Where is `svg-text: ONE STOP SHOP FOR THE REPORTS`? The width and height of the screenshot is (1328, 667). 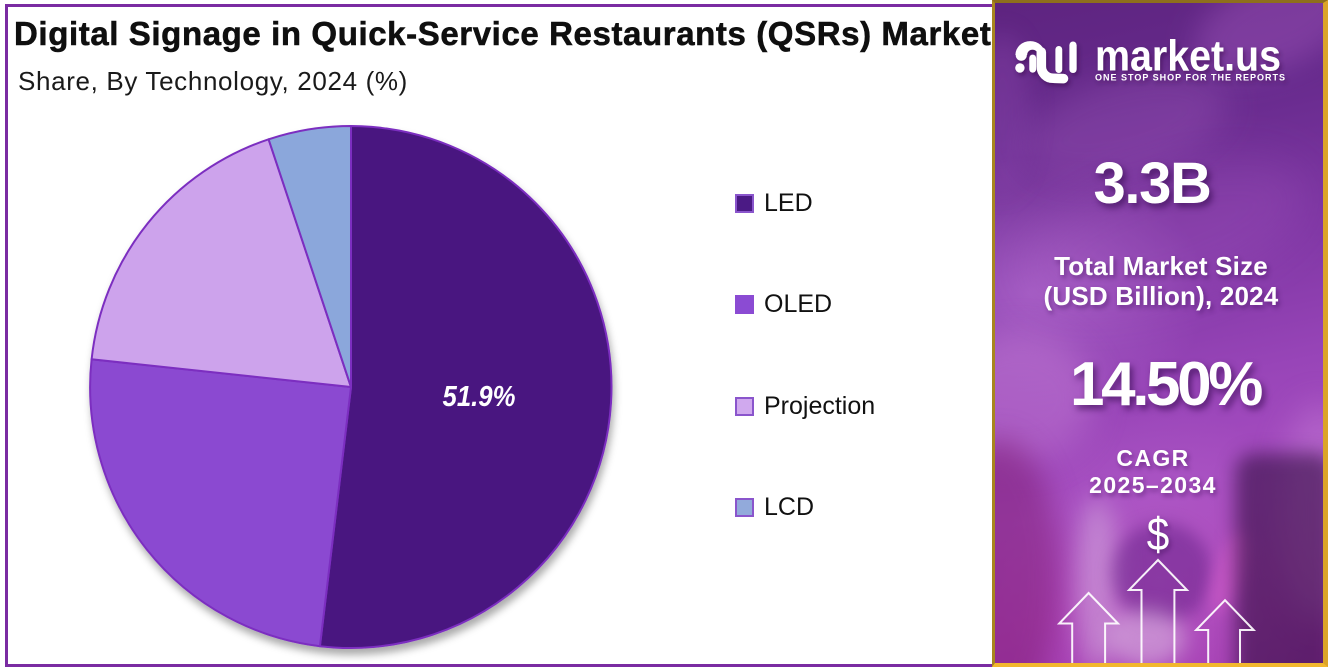 svg-text: ONE STOP SHOP FOR THE REPORTS is located at coordinates (1190, 77).